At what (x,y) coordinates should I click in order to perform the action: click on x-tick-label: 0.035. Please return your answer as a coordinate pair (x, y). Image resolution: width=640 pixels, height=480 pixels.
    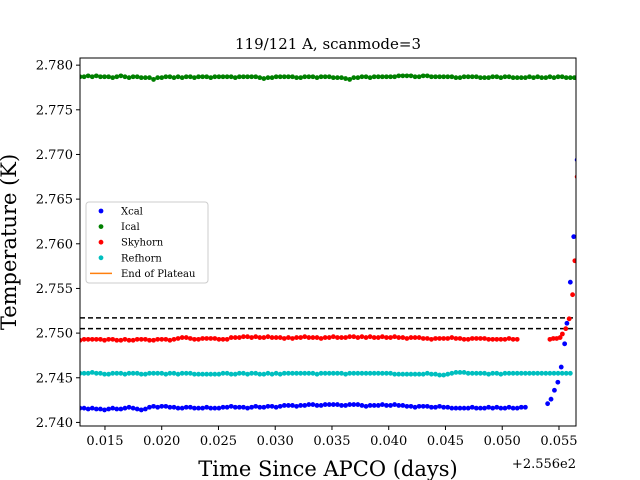
    Looking at the image, I should click on (331, 441).